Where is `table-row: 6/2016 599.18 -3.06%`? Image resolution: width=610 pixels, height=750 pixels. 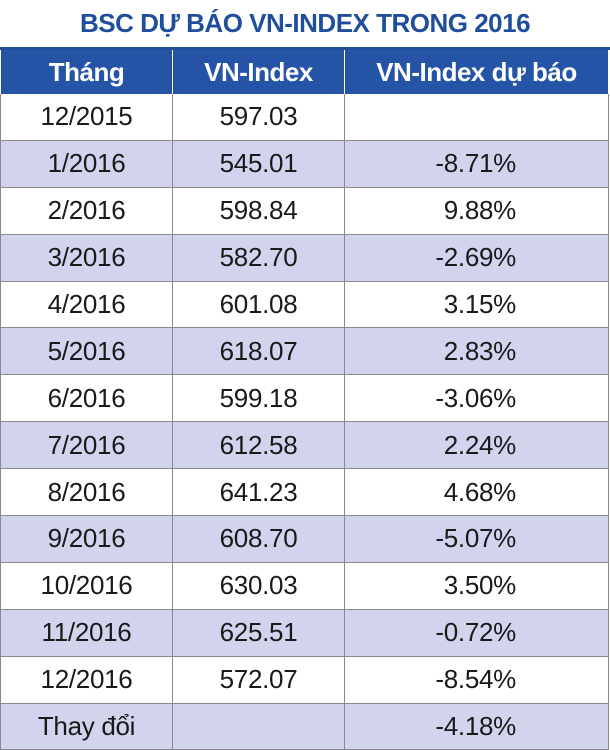
table-row: 6/2016 599.18 -3.06% is located at coordinates (304, 398).